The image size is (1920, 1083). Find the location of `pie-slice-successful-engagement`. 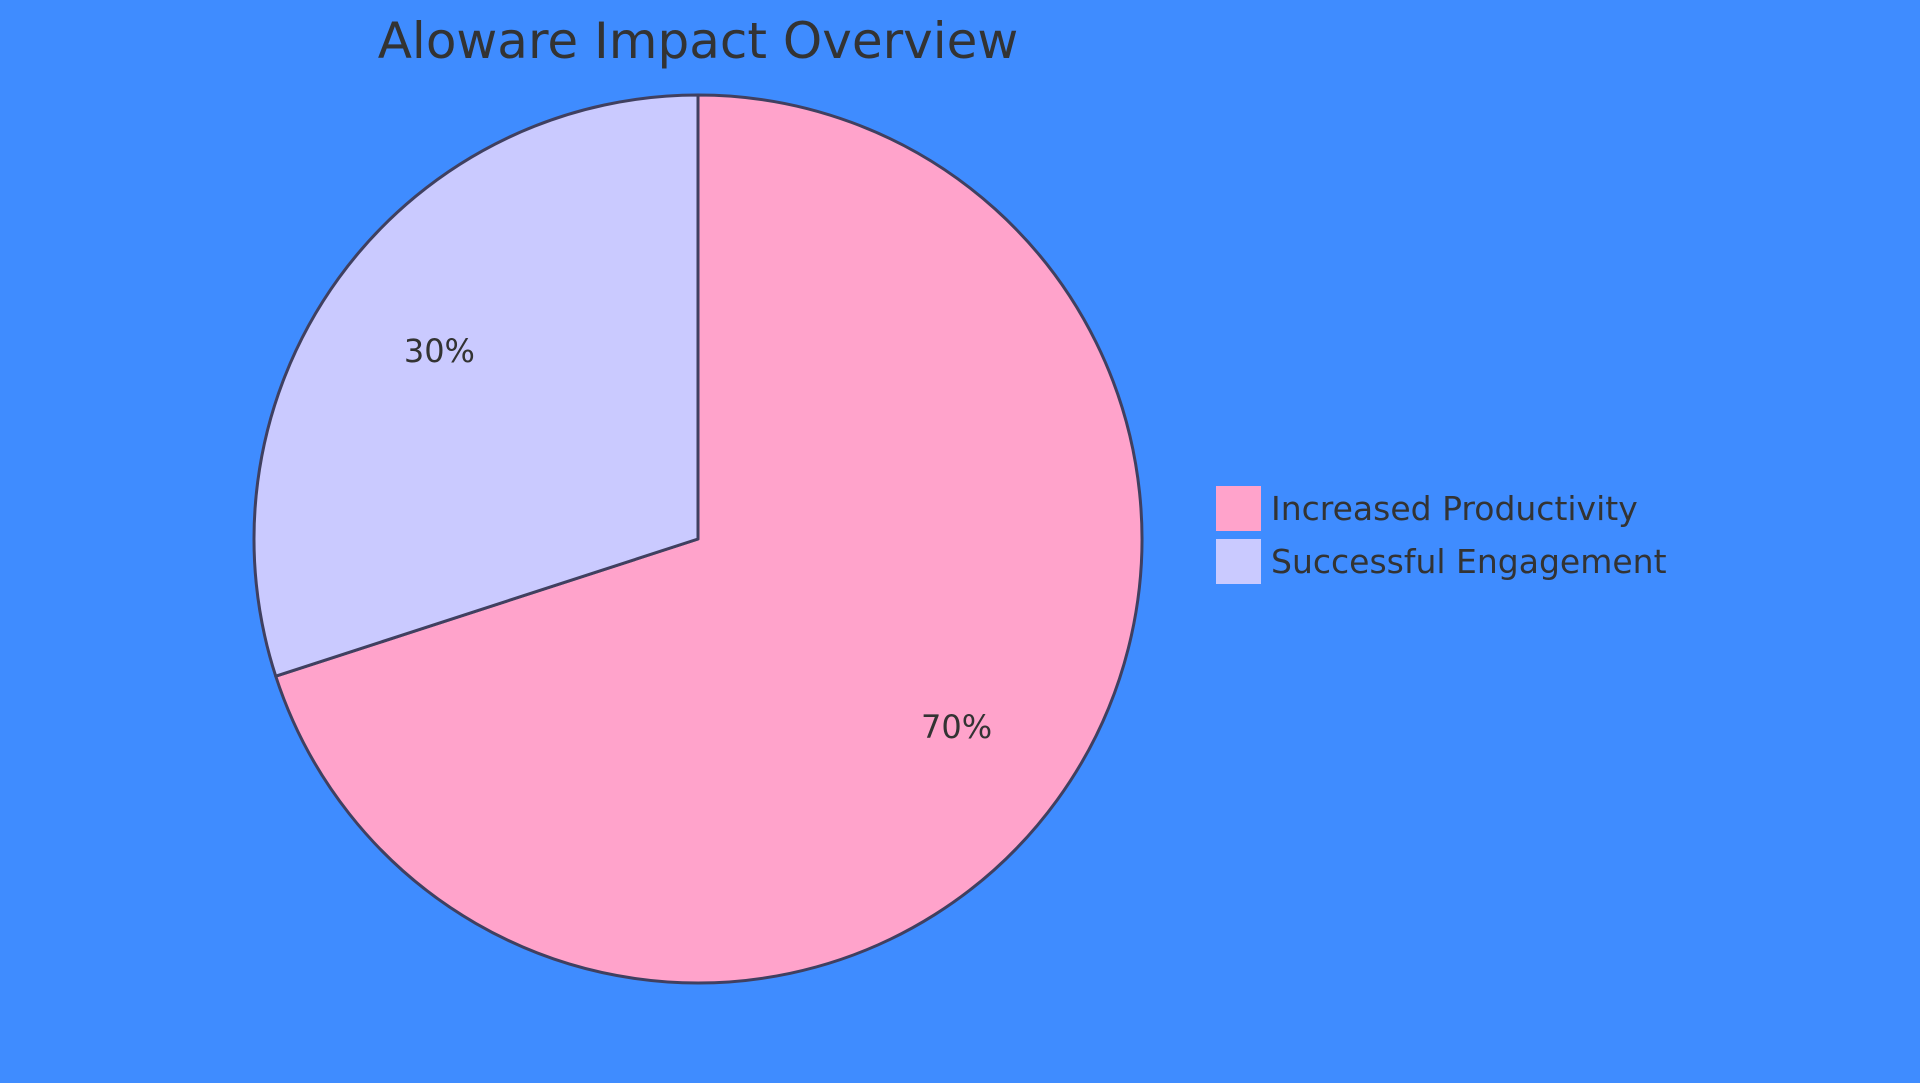

pie-slice-successful-engagement is located at coordinates (476, 385).